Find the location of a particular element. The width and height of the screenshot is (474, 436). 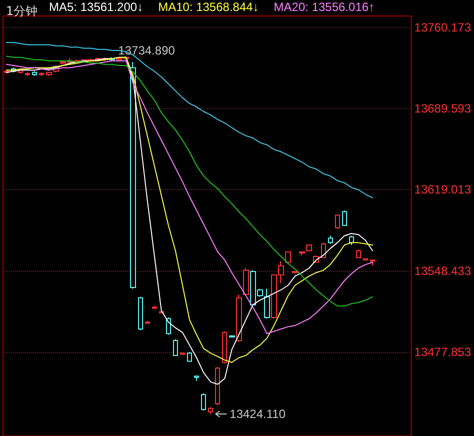

annotation: 13424.110 is located at coordinates (258, 414).